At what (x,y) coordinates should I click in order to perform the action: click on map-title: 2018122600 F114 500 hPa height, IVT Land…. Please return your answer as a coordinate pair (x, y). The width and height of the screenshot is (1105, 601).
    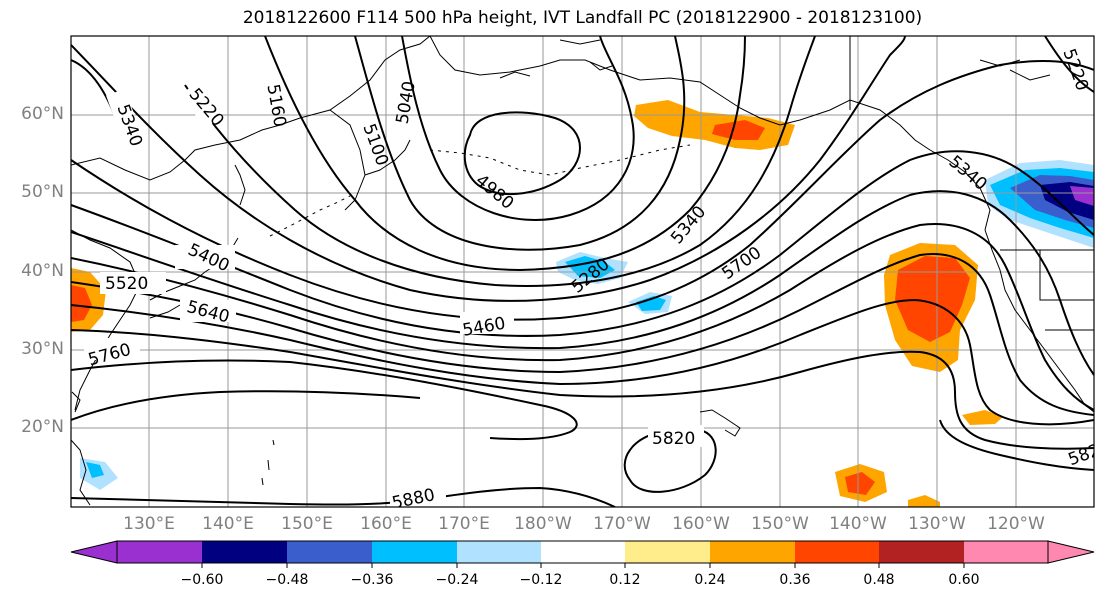
    Looking at the image, I should click on (582, 18).